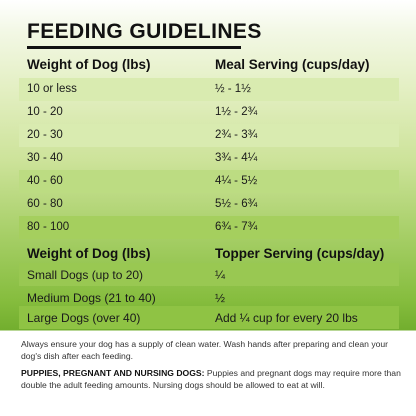 Image resolution: width=416 pixels, height=416 pixels. I want to click on table-row: Small Dogs (up to 20) ¼, so click(209, 274).